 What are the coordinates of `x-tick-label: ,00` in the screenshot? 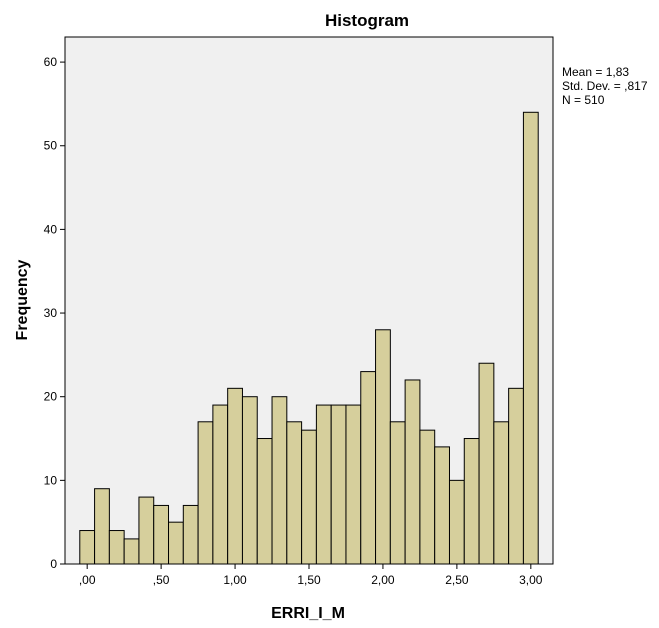 It's located at (87, 580).